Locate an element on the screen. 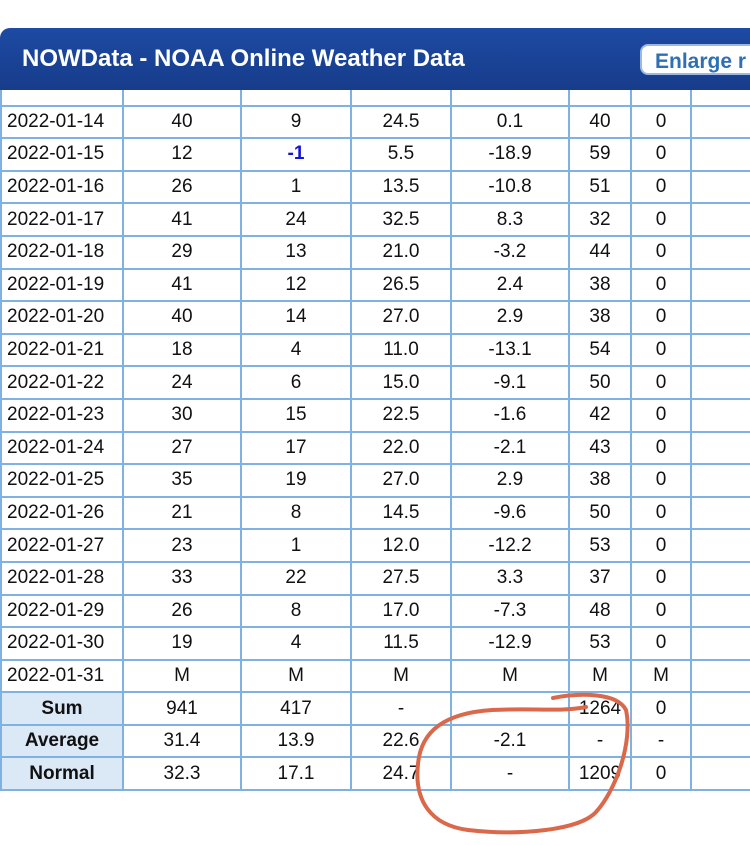 The width and height of the screenshot is (750, 845). cell: -10.8 is located at coordinates (510, 187).